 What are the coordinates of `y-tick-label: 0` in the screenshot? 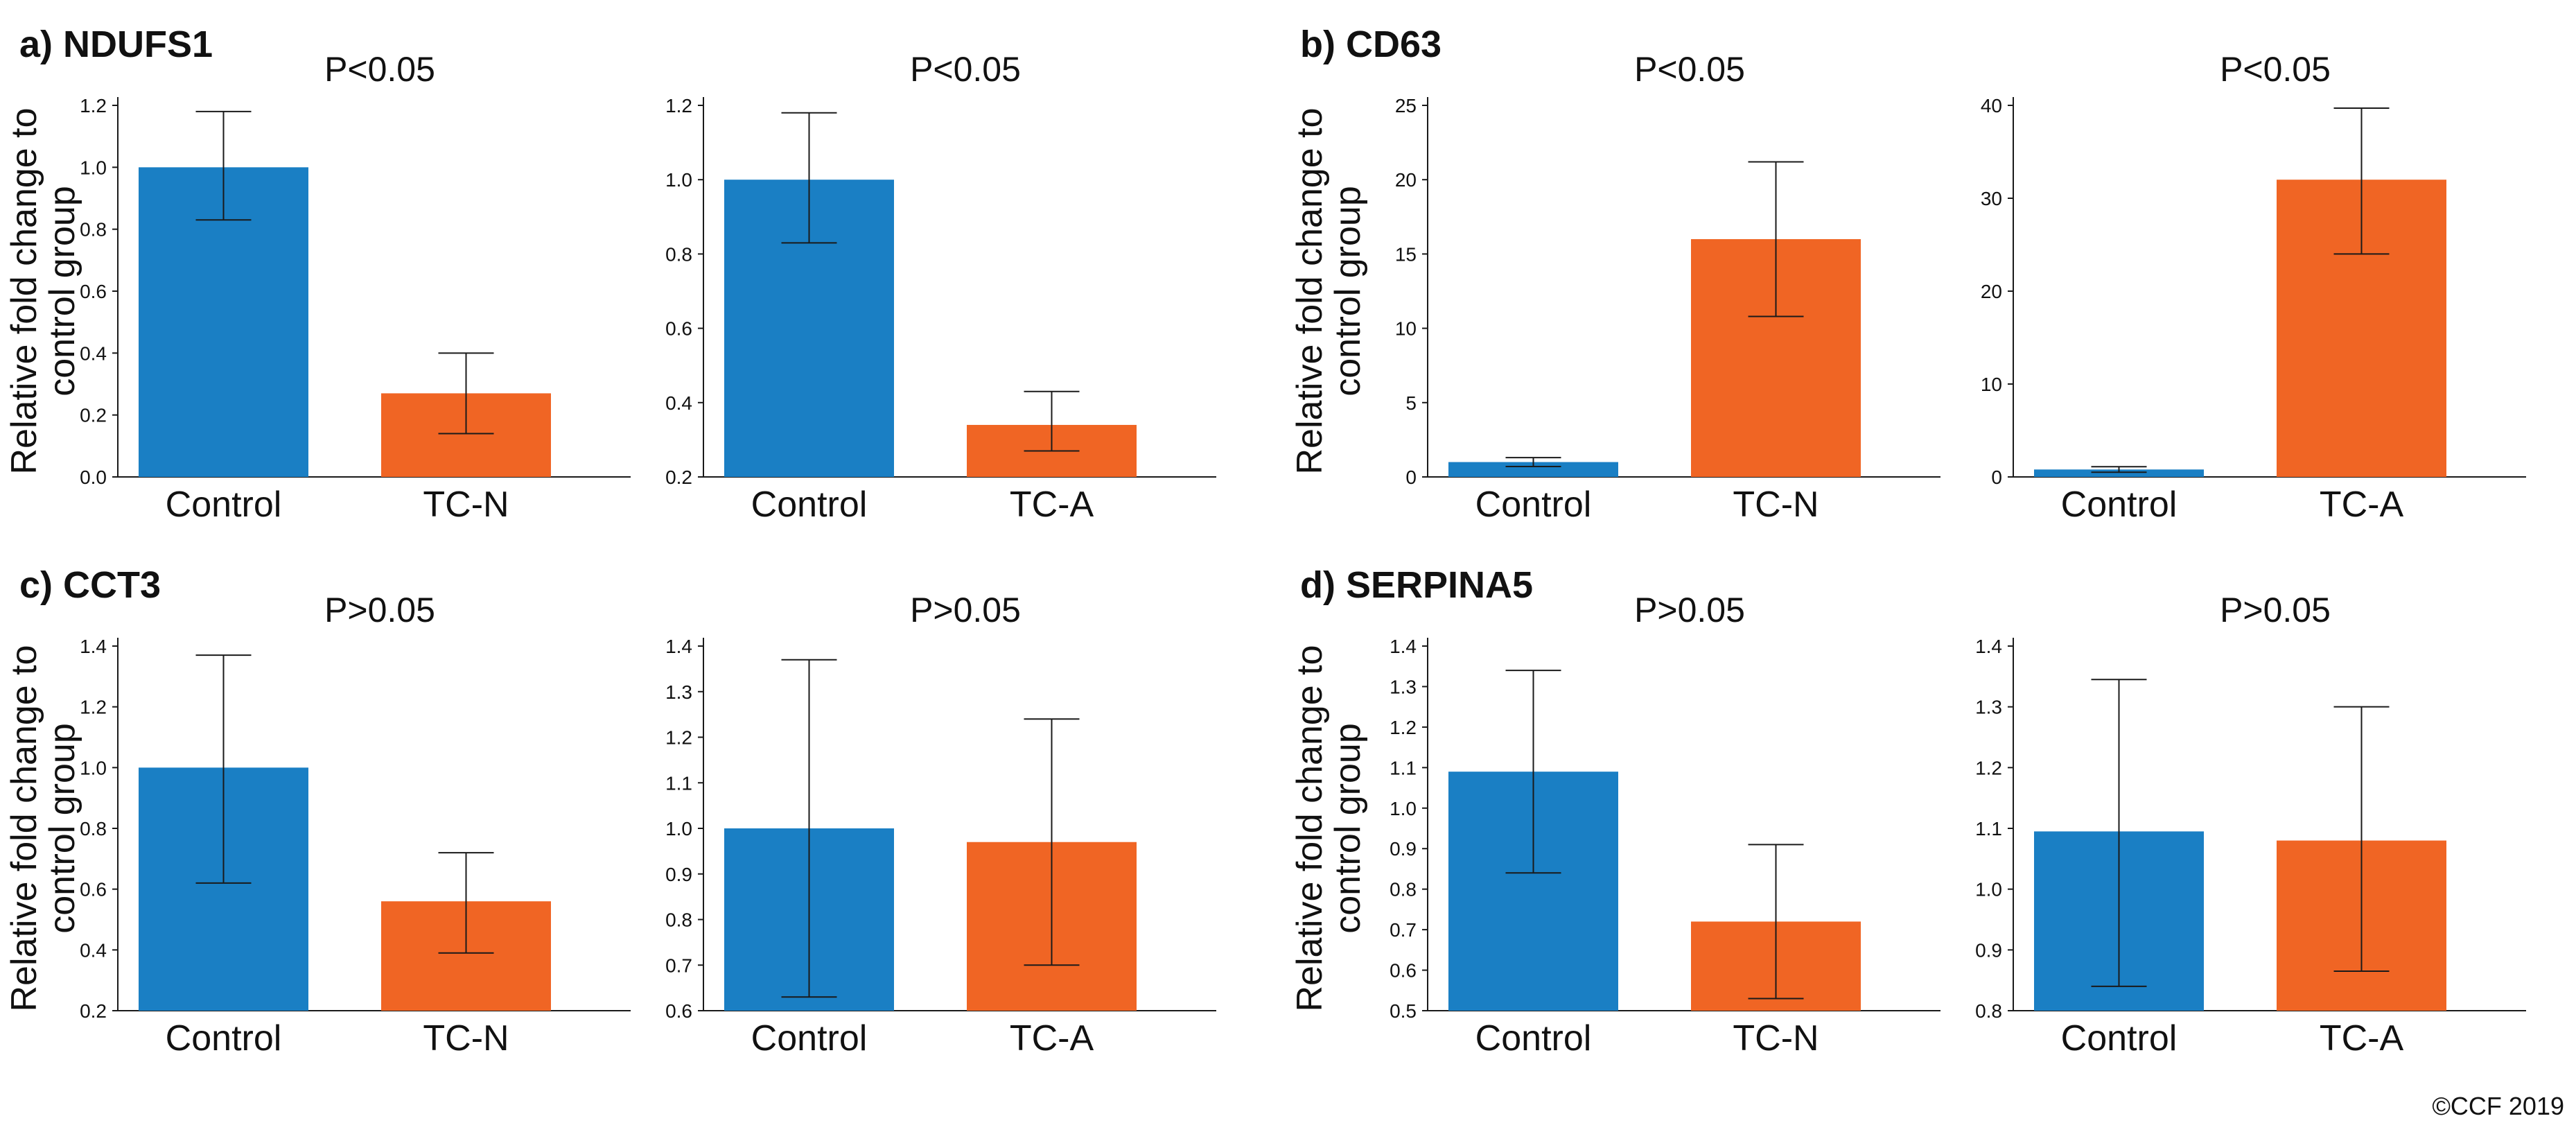 It's located at (1996, 478).